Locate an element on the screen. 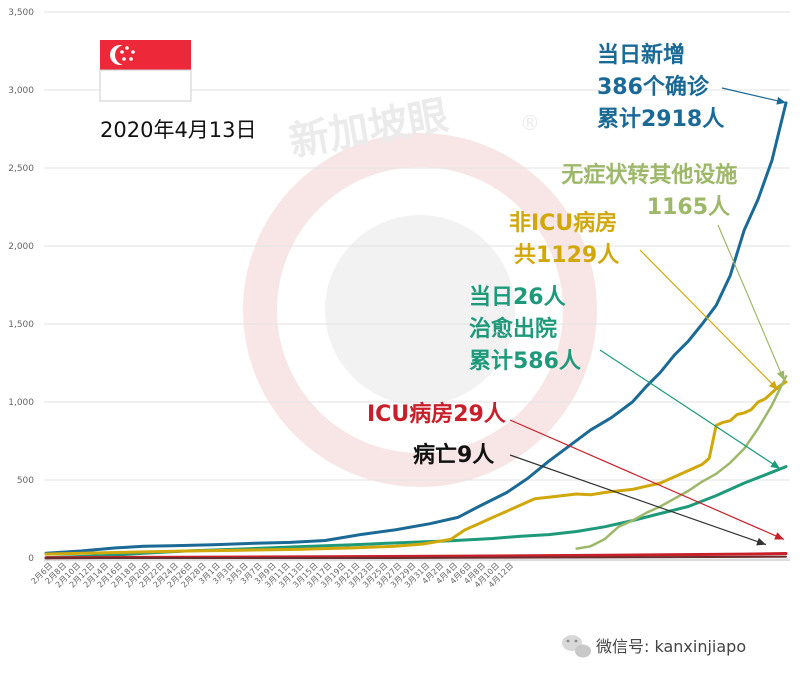  arrow-deaths is located at coordinates (638, 500).